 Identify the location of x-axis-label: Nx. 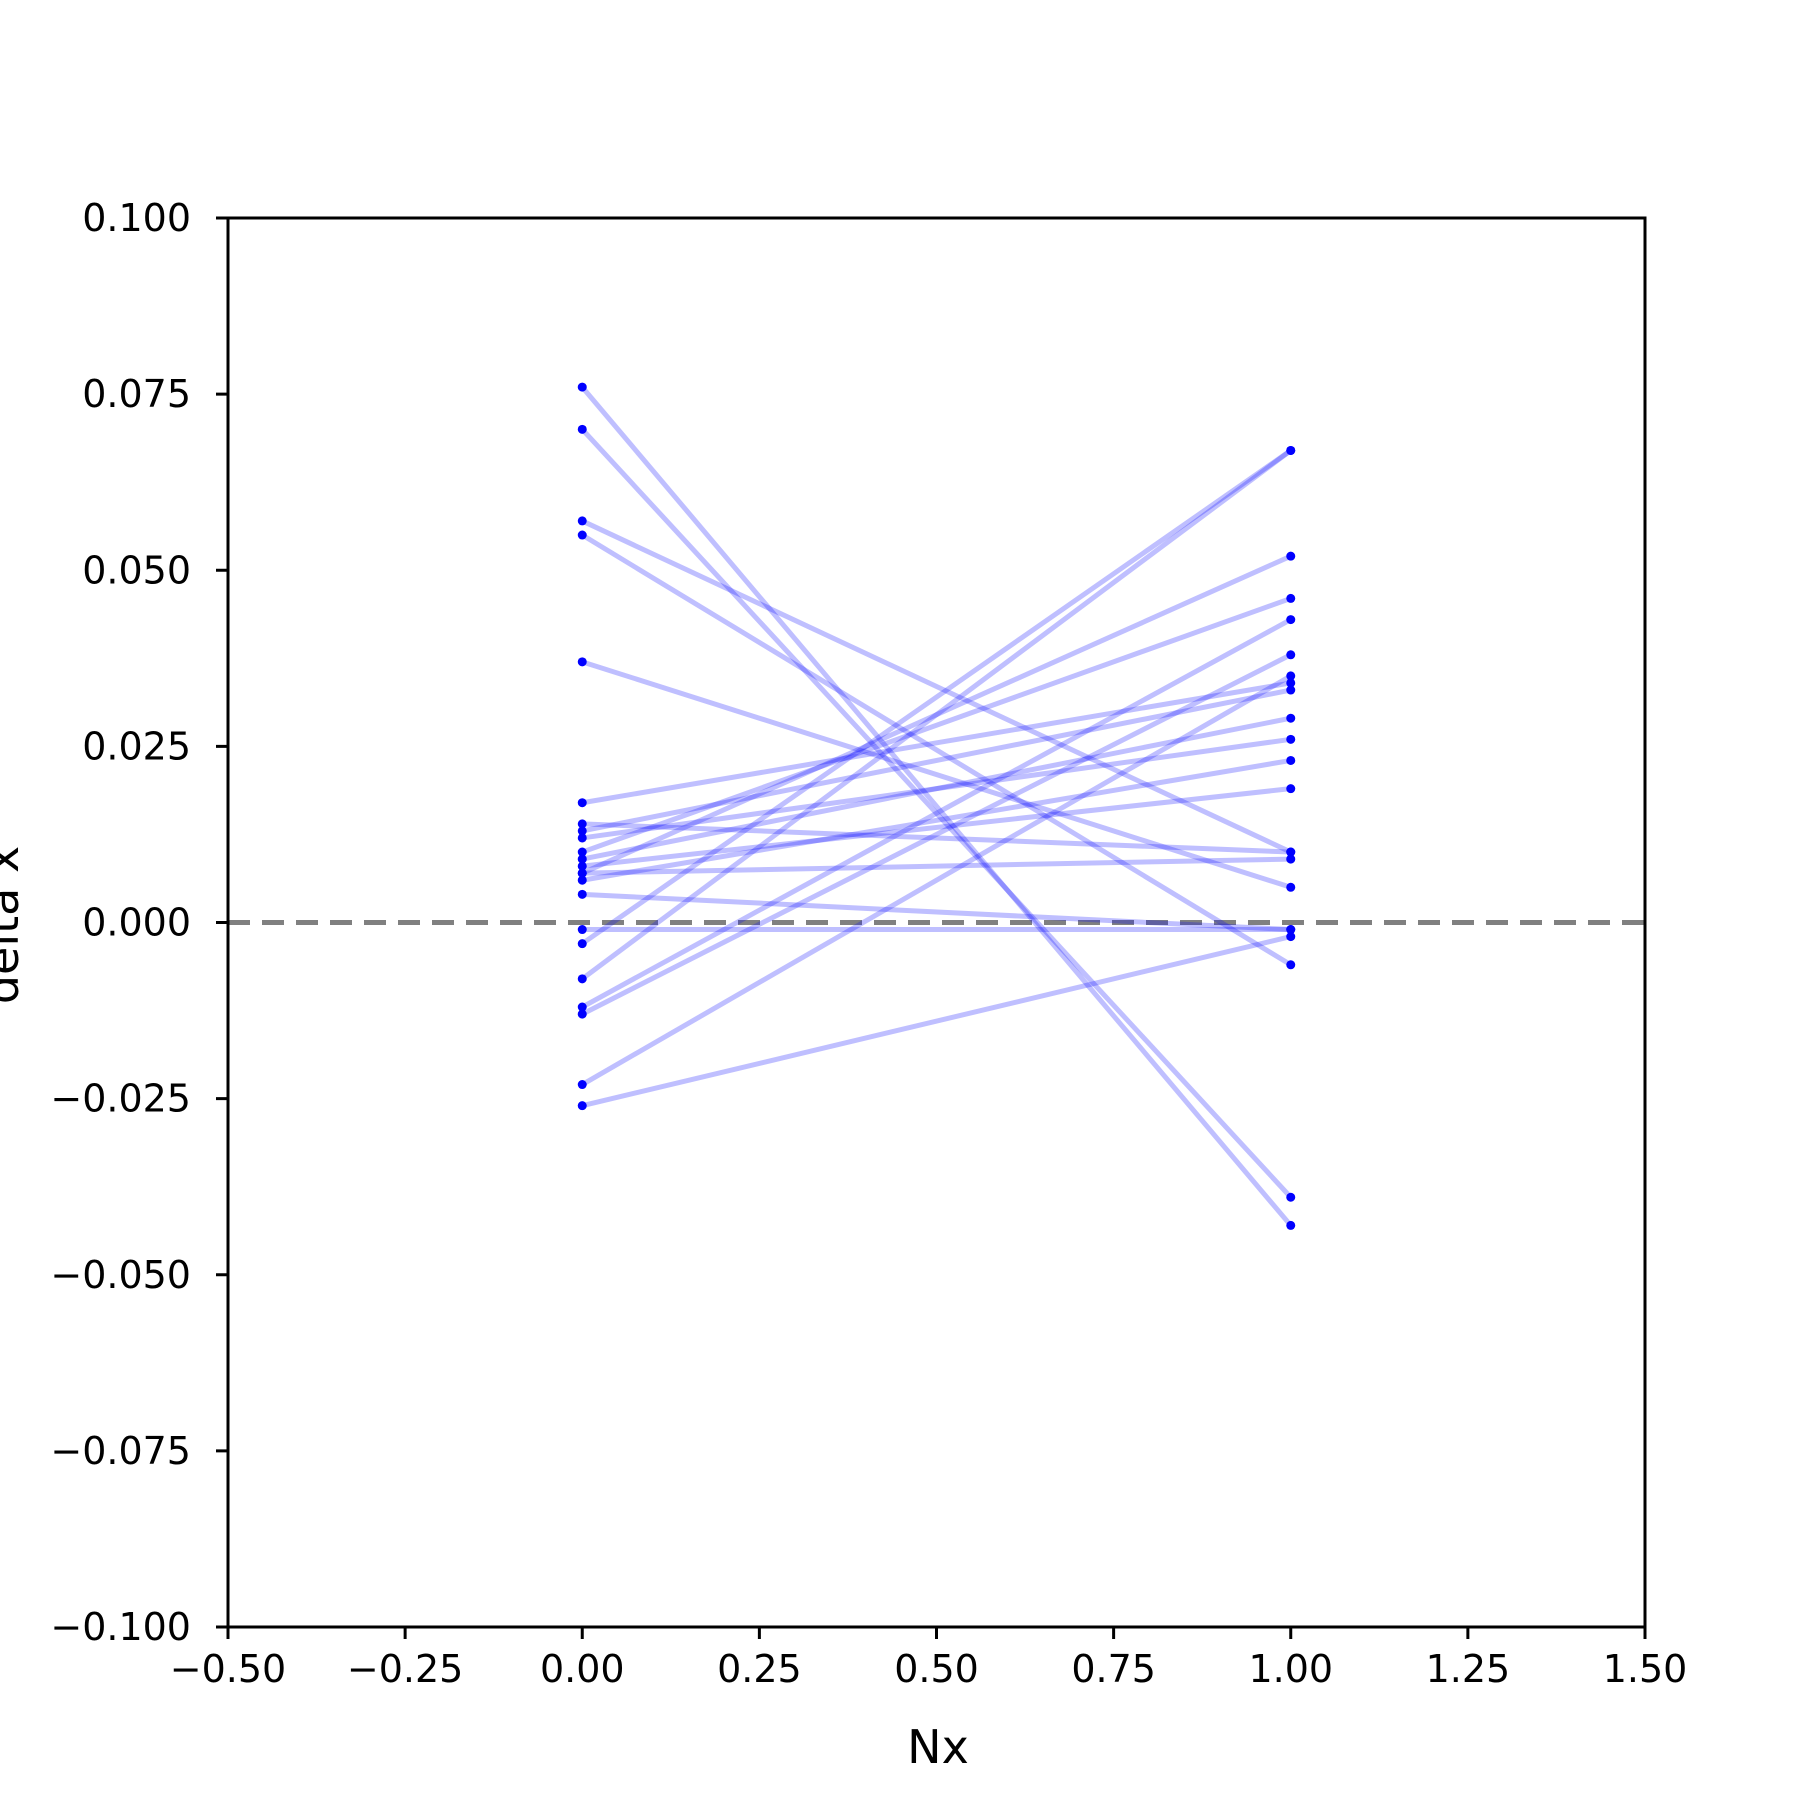
(938, 1747).